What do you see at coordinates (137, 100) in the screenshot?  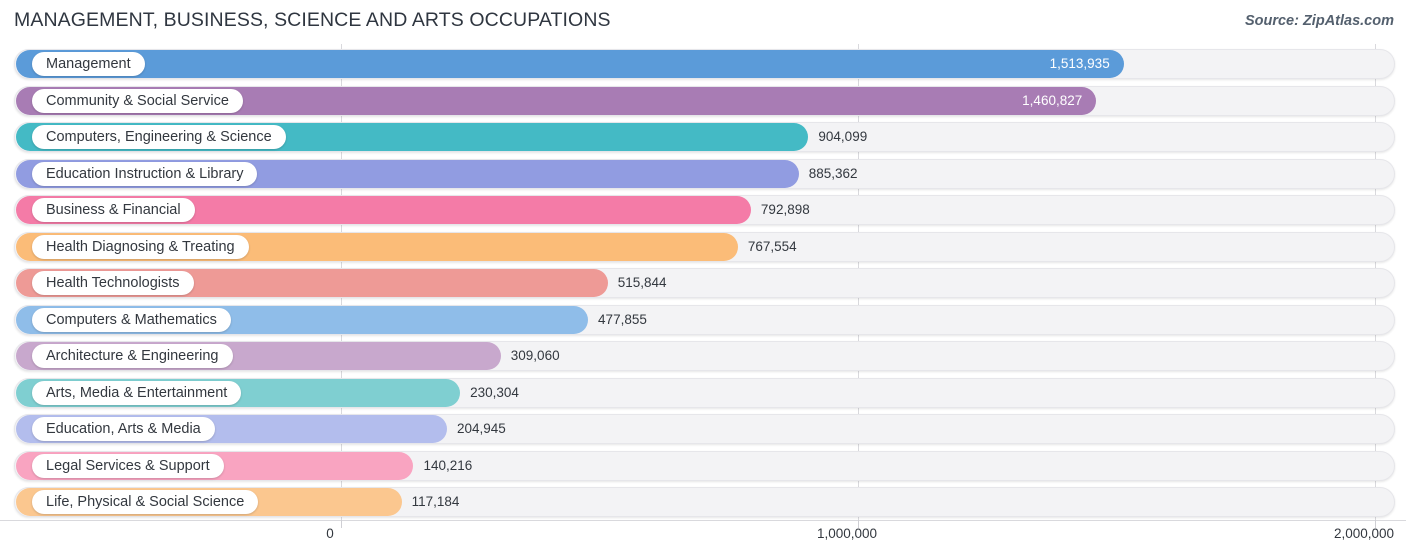 I see `category-label: Community & Social Service` at bounding box center [137, 100].